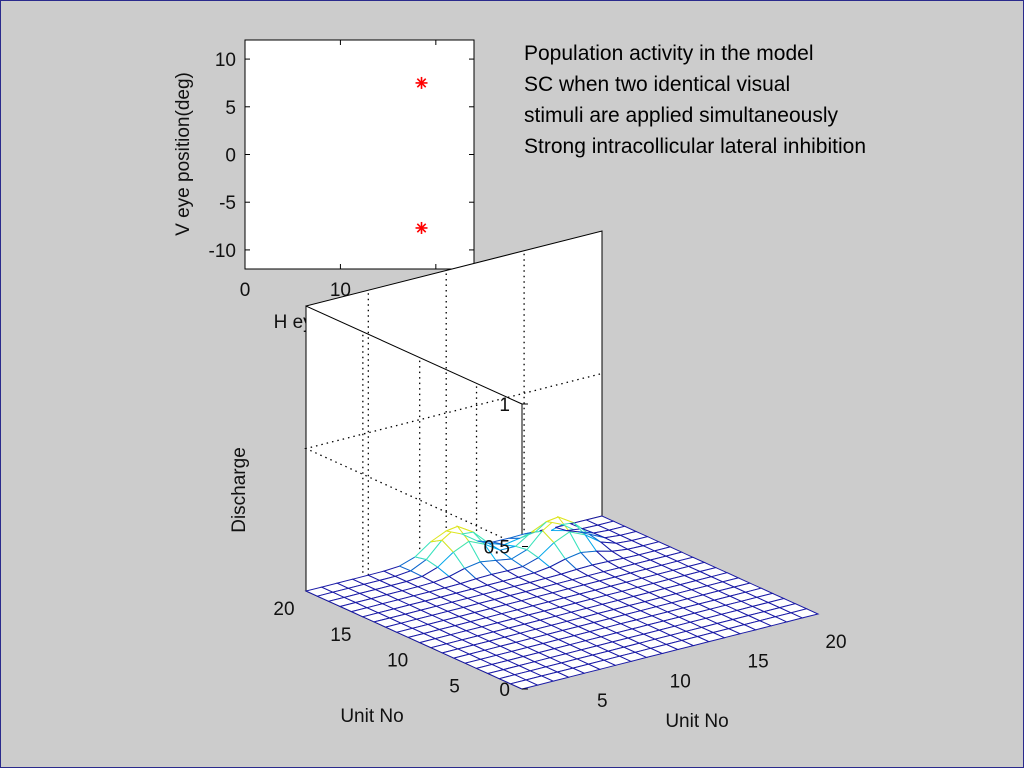 The image size is (1024, 768). Describe the element at coordinates (681, 115) in the screenshot. I see `caption-line-3: stimuli are applied simultaneously` at that location.